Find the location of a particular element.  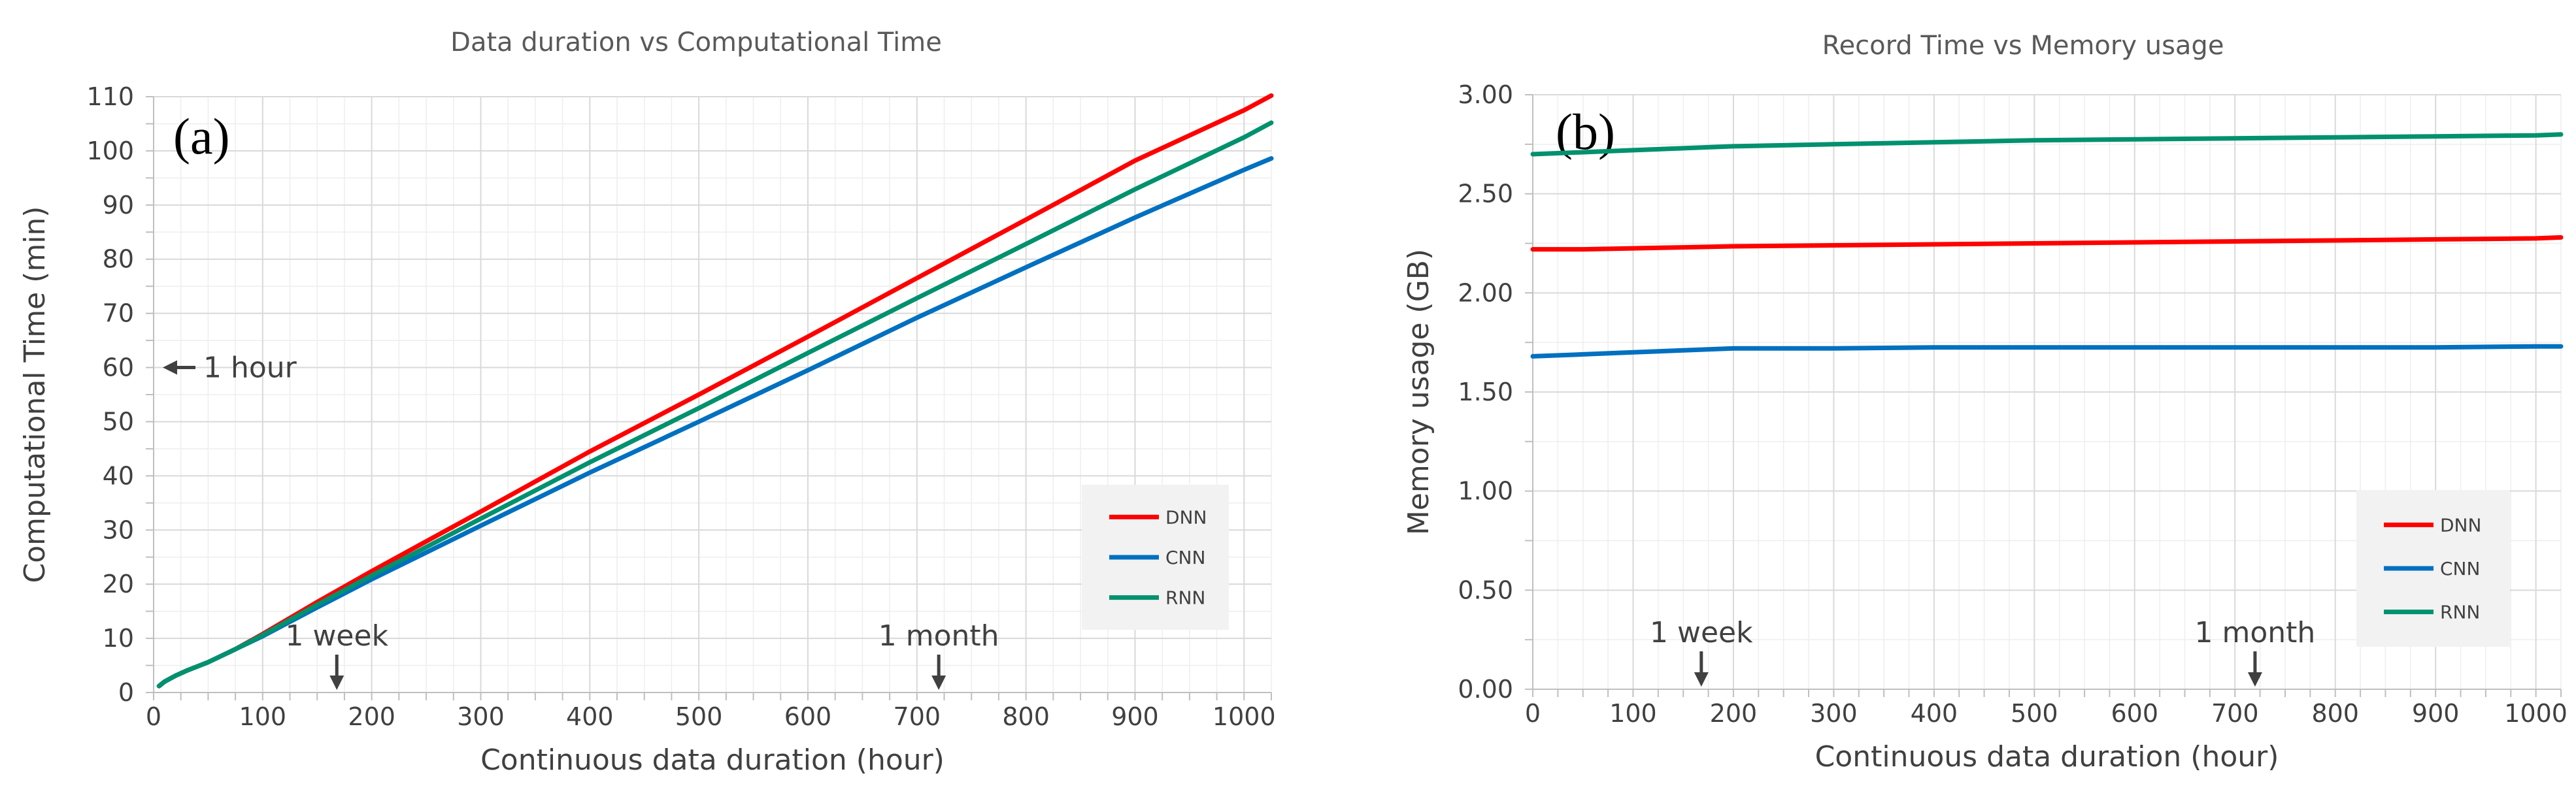

series-line-rnn is located at coordinates (2047, 144).